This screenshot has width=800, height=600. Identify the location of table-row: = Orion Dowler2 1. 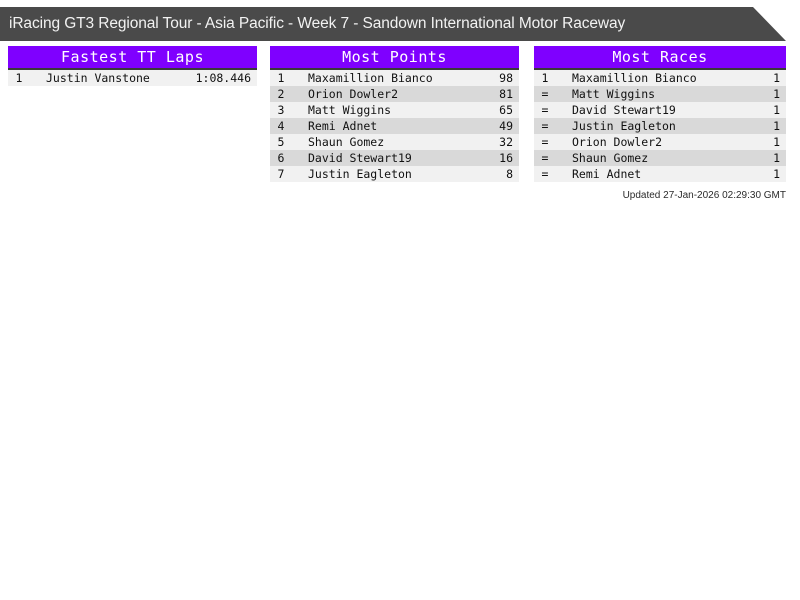
(660, 142).